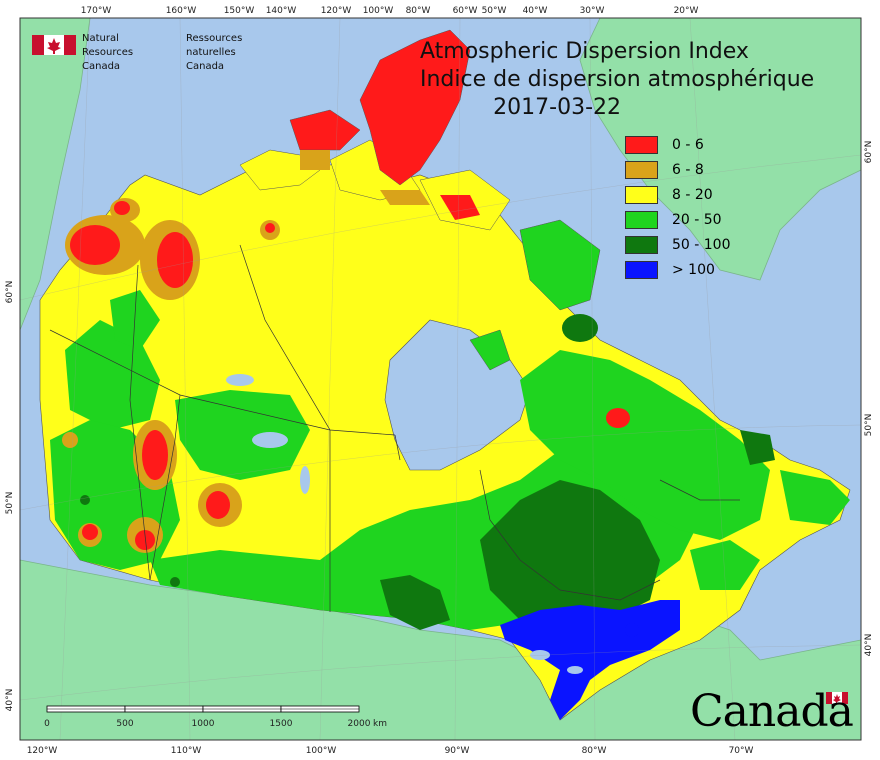  What do you see at coordinates (697, 219) in the screenshot?
I see `legend-label: 20 - 50` at bounding box center [697, 219].